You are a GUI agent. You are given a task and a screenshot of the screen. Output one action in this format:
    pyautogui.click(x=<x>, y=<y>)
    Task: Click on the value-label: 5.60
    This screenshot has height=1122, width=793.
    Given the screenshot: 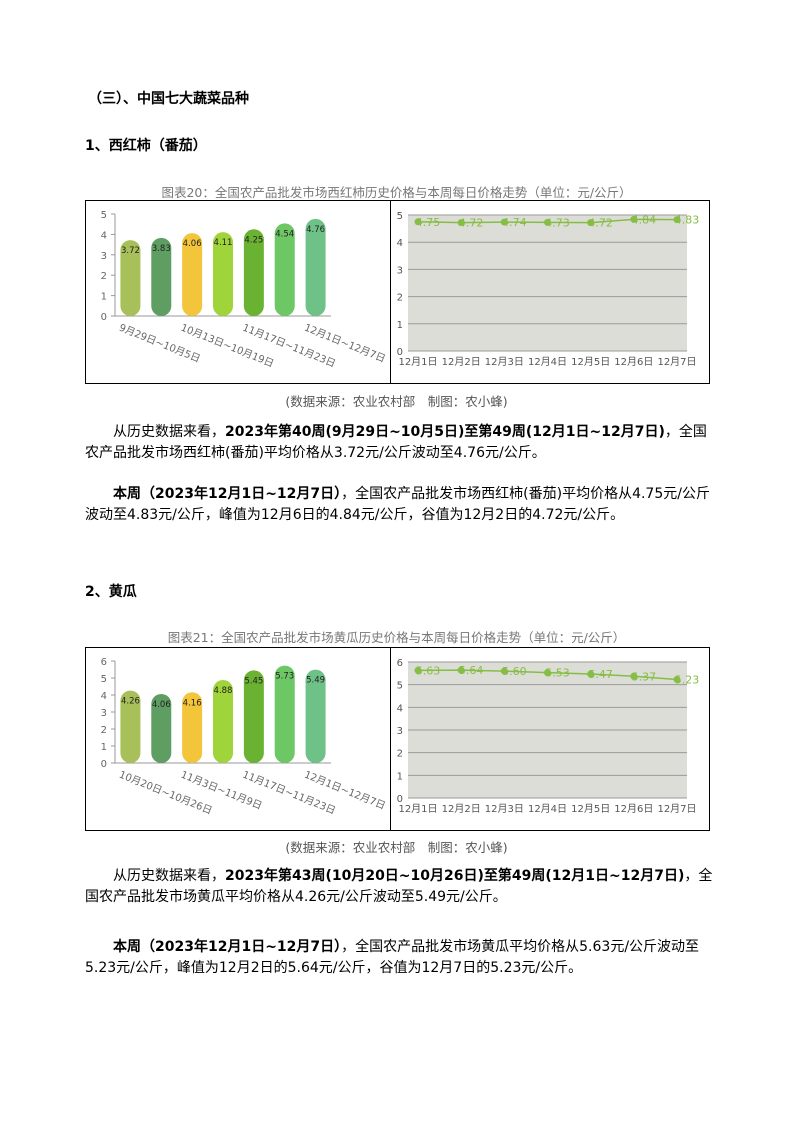 What is the action you would take?
    pyautogui.click(x=514, y=671)
    